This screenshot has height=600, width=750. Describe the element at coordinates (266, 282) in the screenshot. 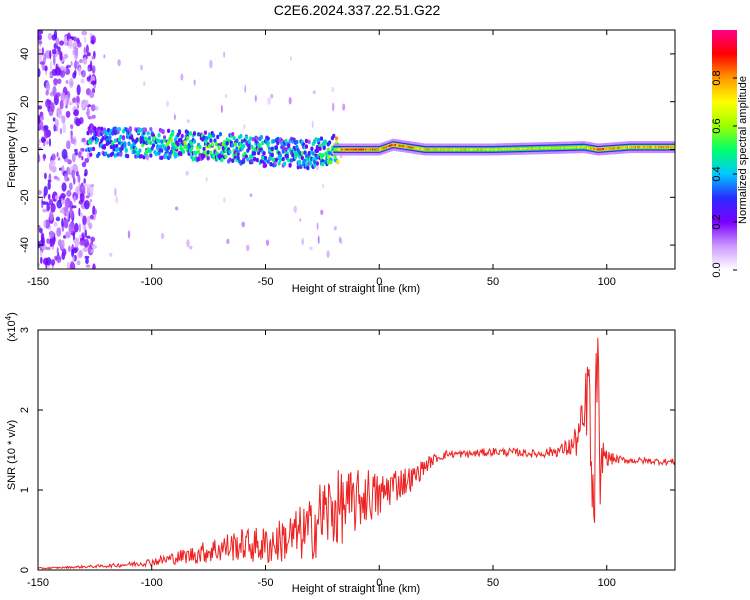

I see `spectrogram-x-tick-label: -50` at that location.